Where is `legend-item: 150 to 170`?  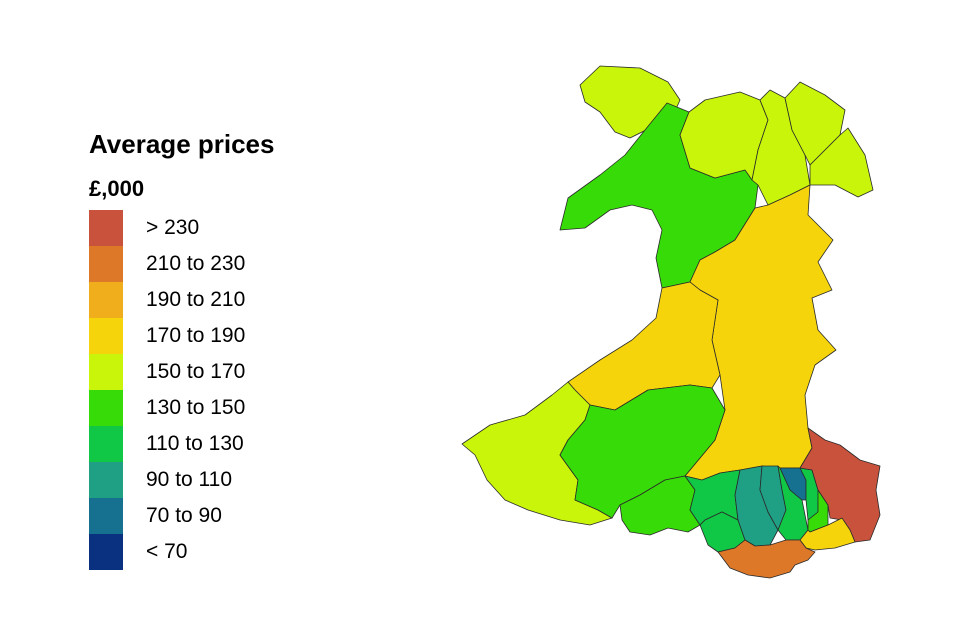
legend-item: 150 to 170 is located at coordinates (181, 372).